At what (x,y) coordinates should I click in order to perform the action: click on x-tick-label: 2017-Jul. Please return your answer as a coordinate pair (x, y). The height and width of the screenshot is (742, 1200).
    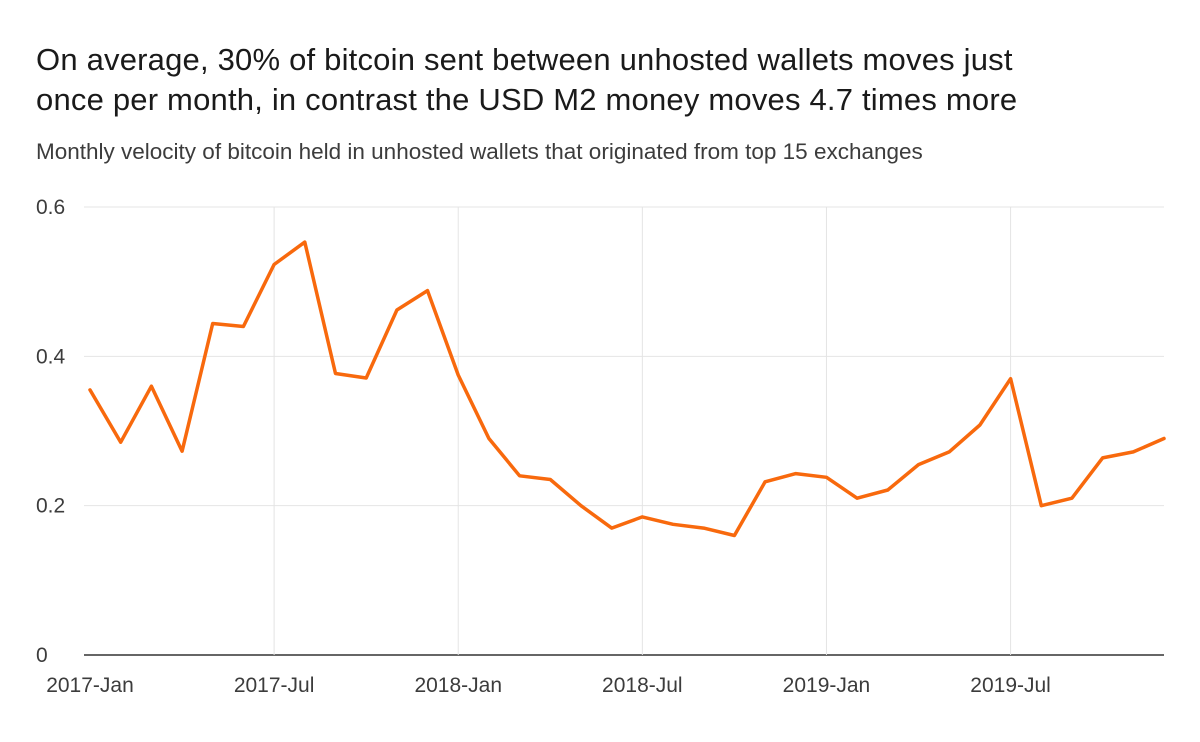
    Looking at the image, I should click on (274, 685).